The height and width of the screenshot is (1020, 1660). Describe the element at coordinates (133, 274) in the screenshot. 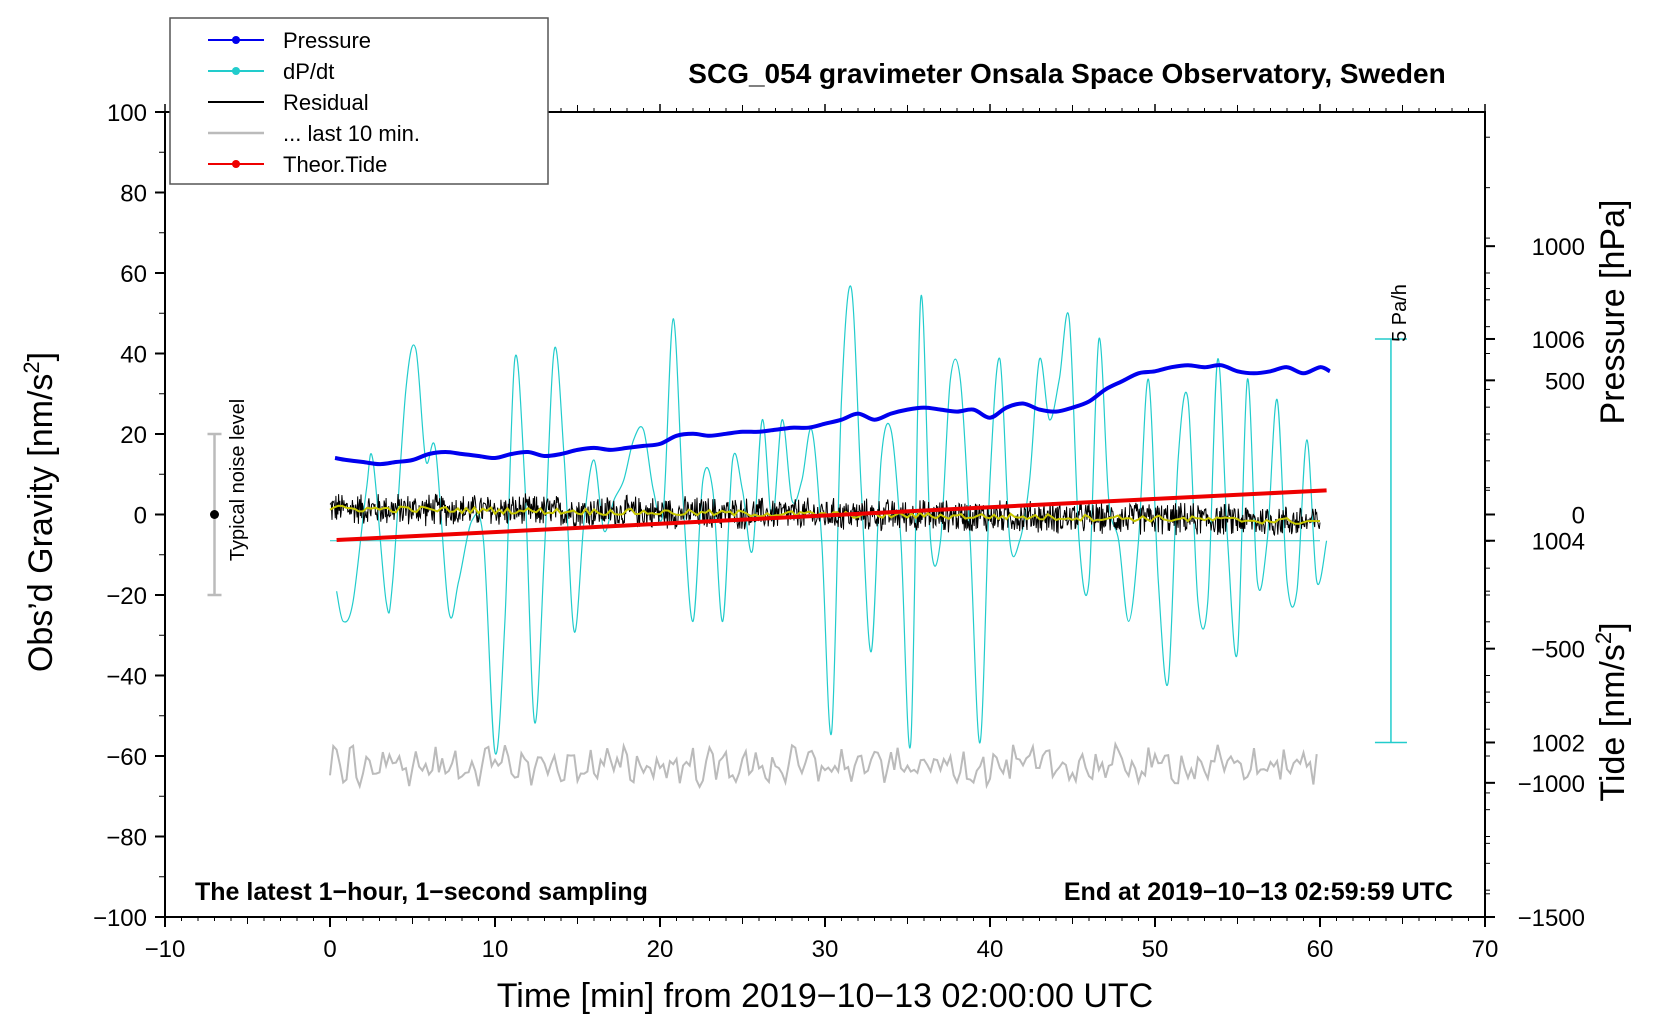

I see `y-tick-label: 60` at that location.